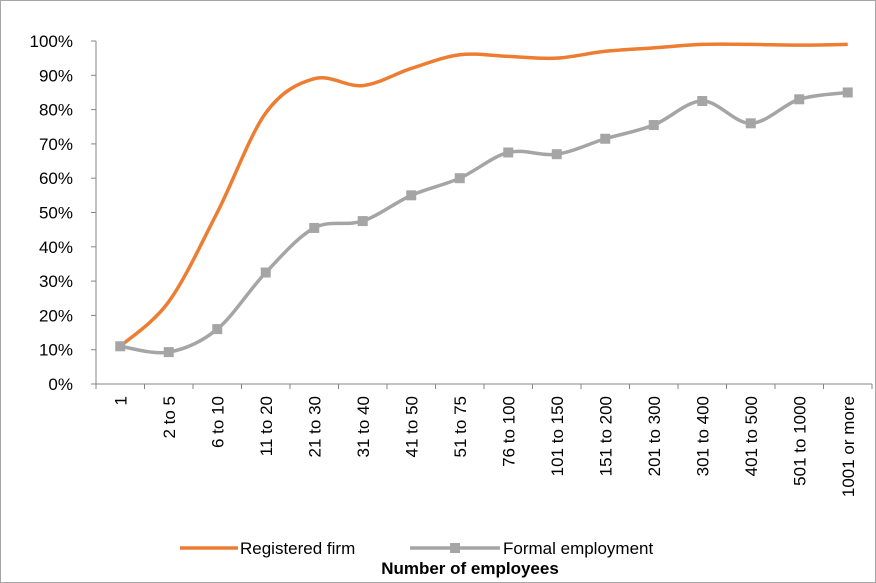  What do you see at coordinates (56, 315) in the screenshot?
I see `y-tick-label: 20%` at bounding box center [56, 315].